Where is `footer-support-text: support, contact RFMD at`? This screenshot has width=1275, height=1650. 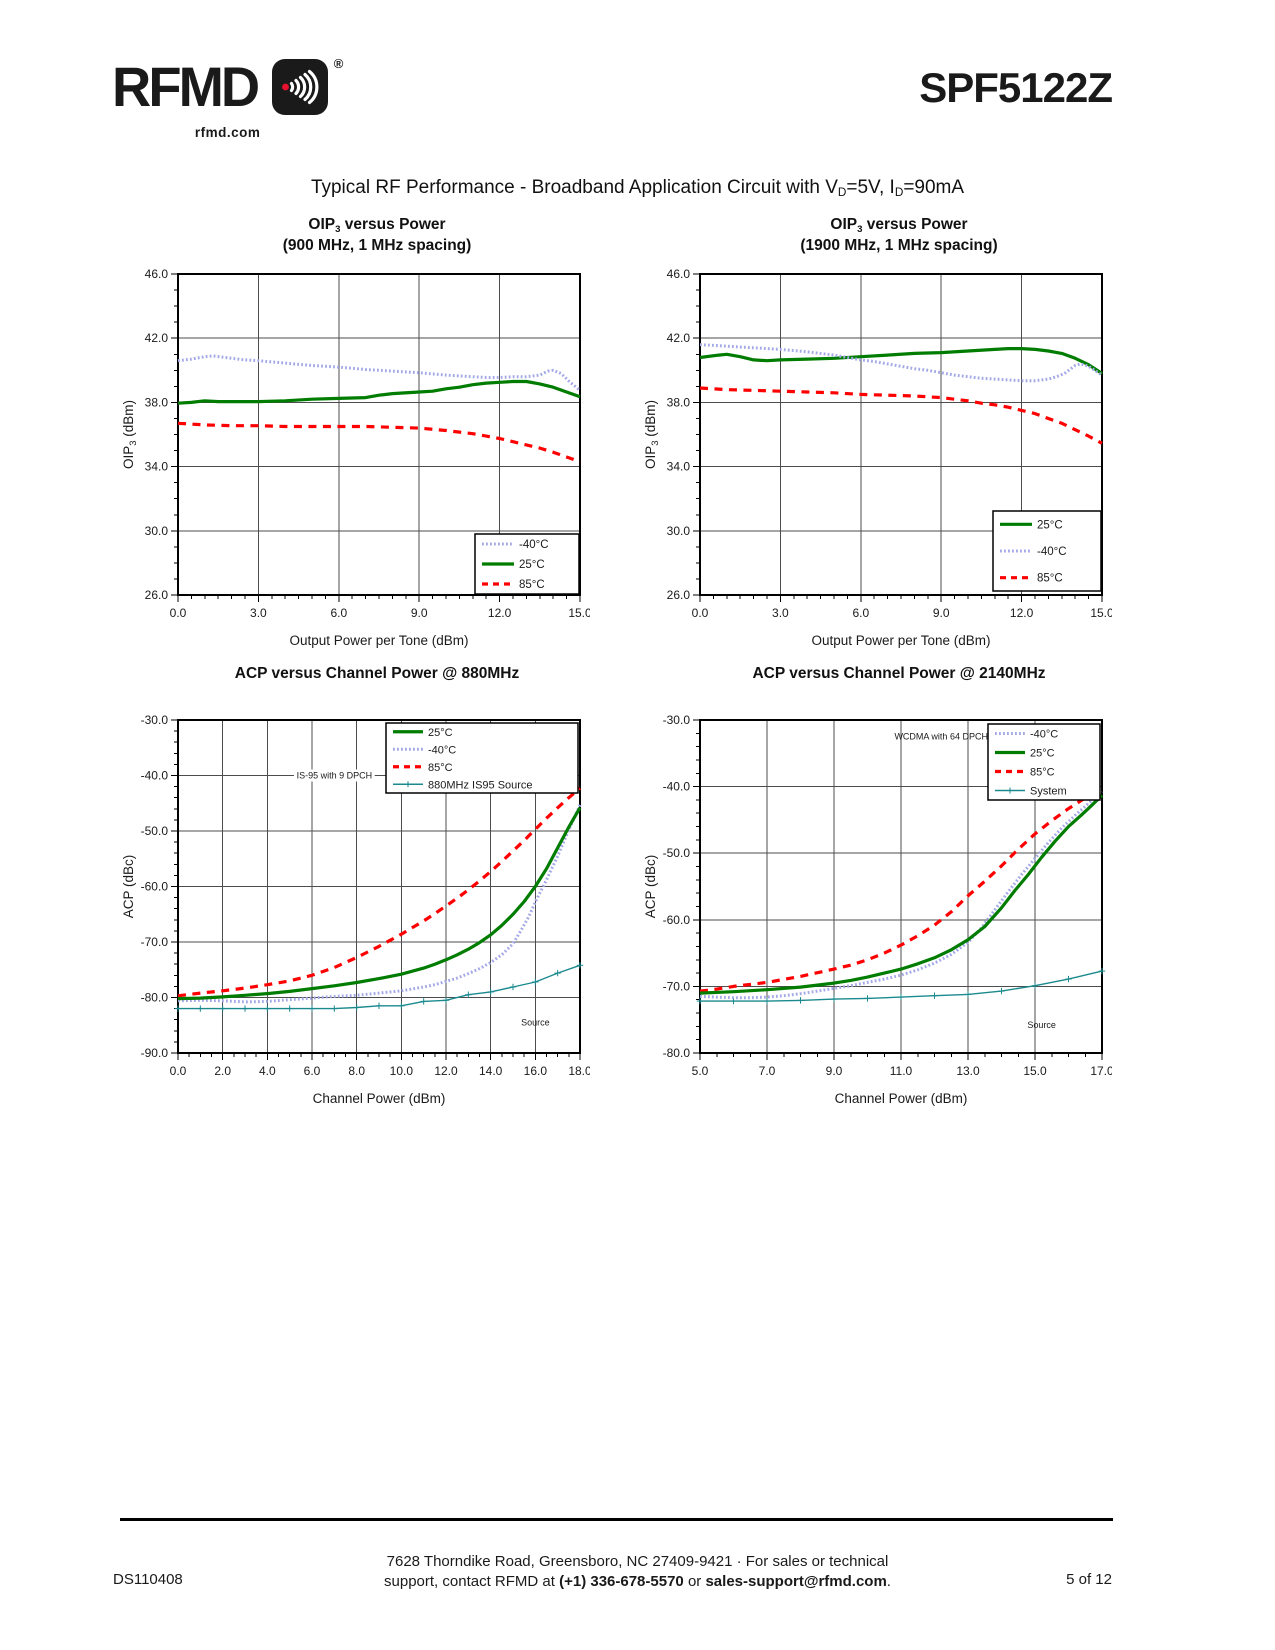 footer-support-text: support, contact RFMD at is located at coordinates (472, 1581).